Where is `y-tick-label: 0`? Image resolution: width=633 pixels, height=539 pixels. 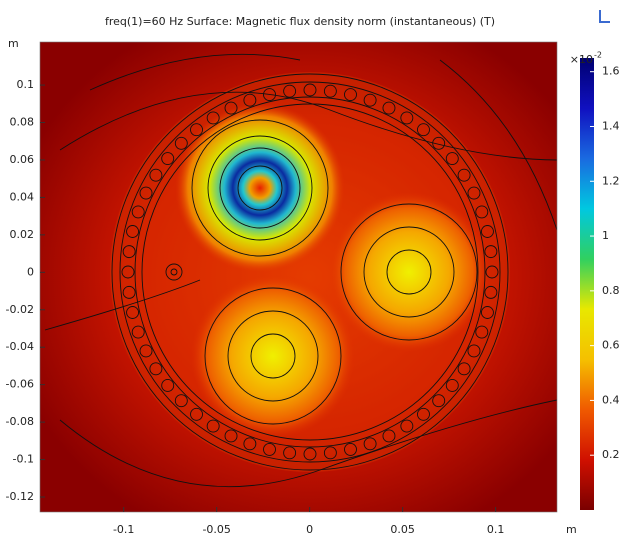
y-tick-label: 0 is located at coordinates (30, 271).